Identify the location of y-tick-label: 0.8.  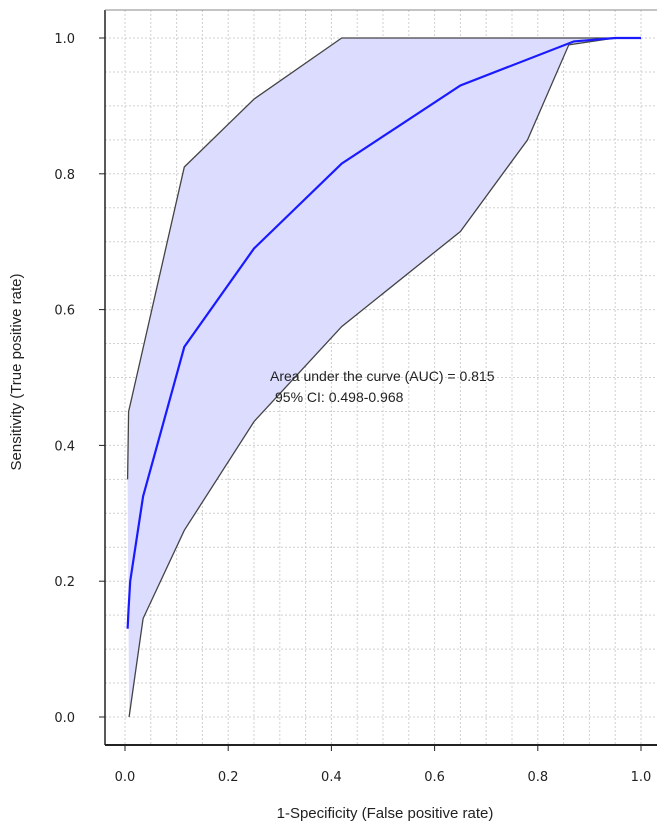
(64, 175).